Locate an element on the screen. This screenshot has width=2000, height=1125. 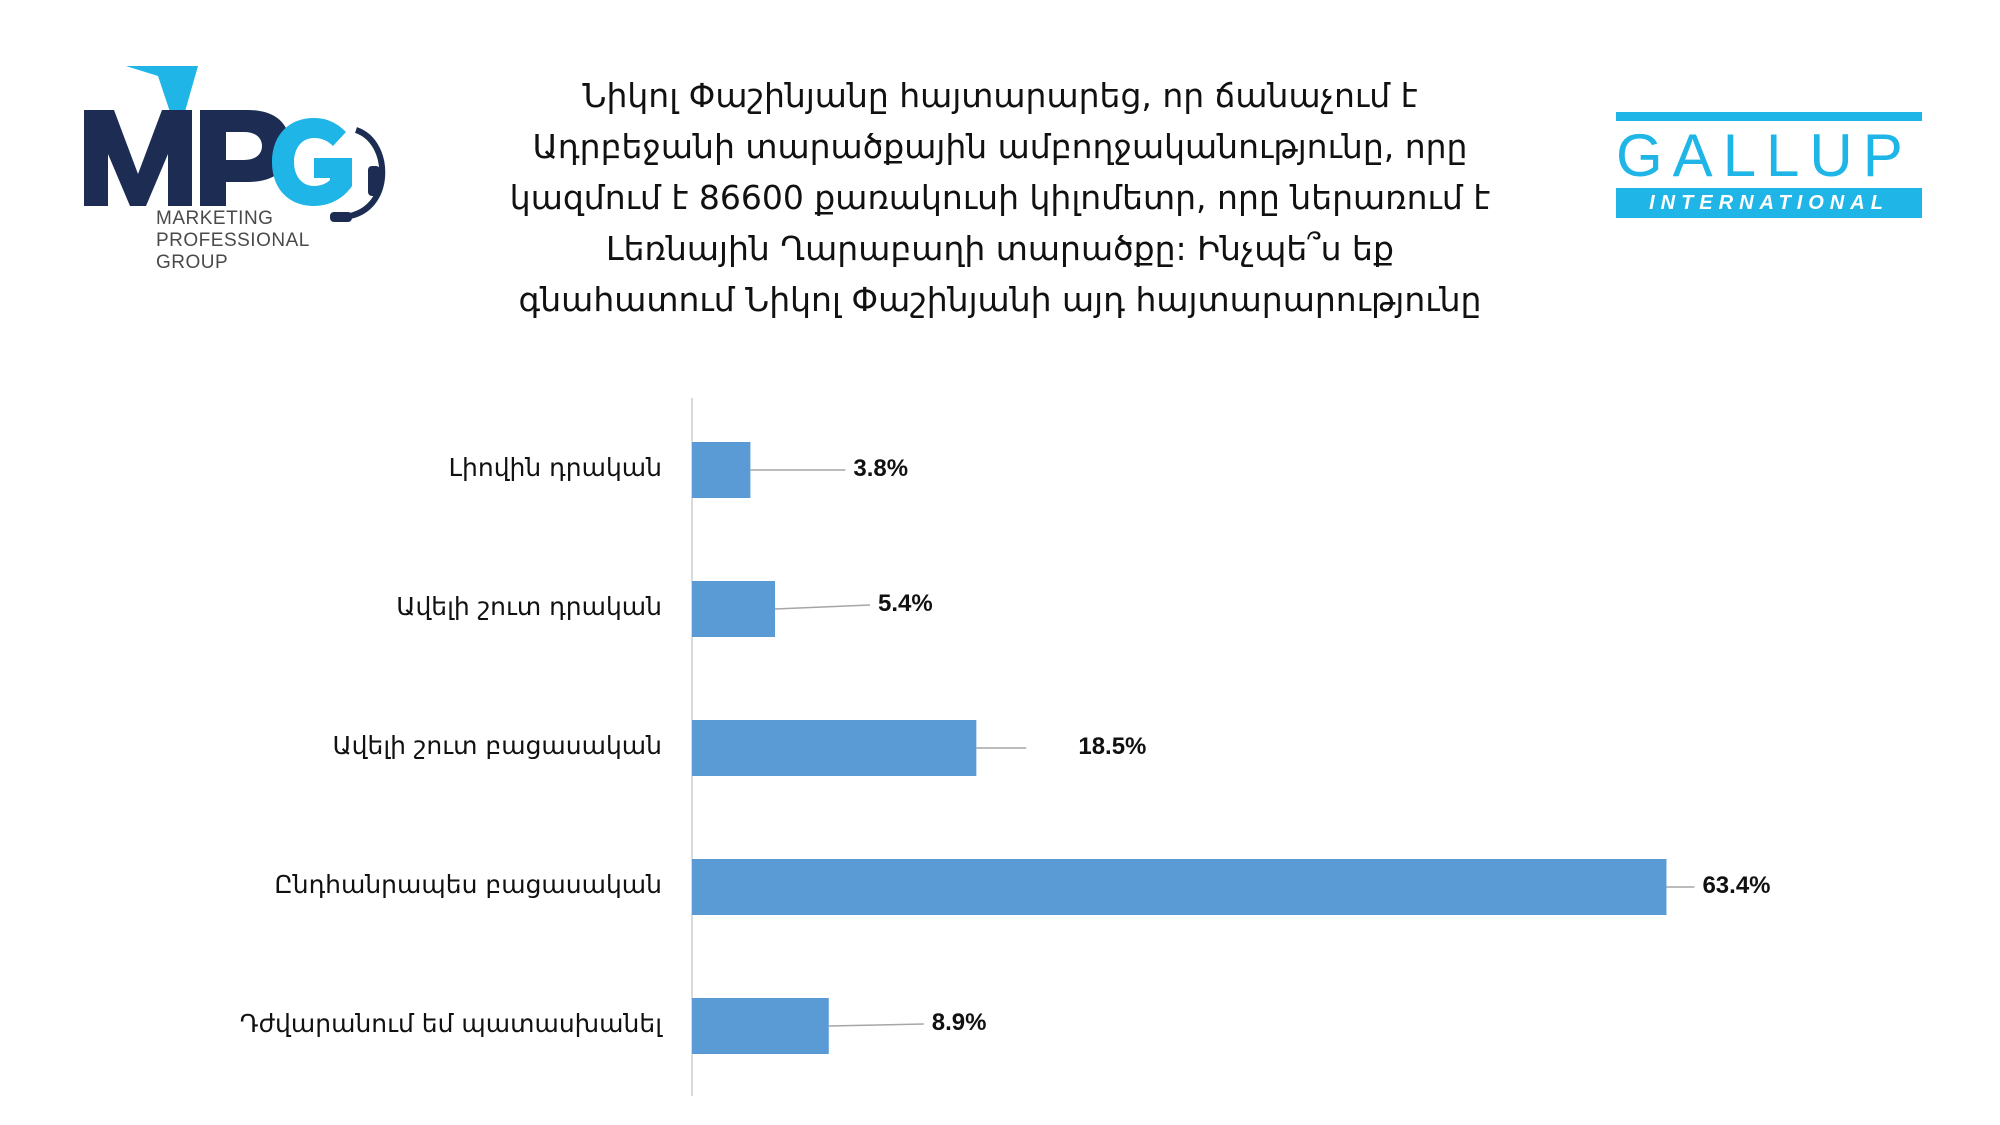
data-label-5: 8.9% is located at coordinates (959, 1022).